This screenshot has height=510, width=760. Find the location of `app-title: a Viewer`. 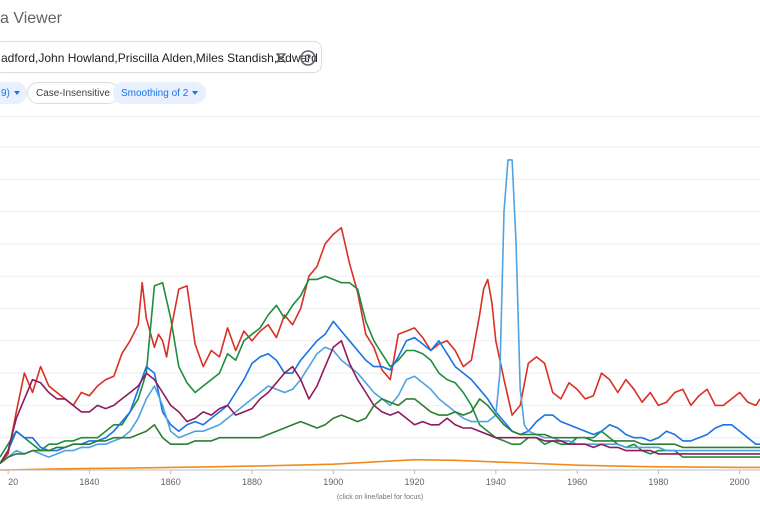

app-title: a Viewer is located at coordinates (31, 18).